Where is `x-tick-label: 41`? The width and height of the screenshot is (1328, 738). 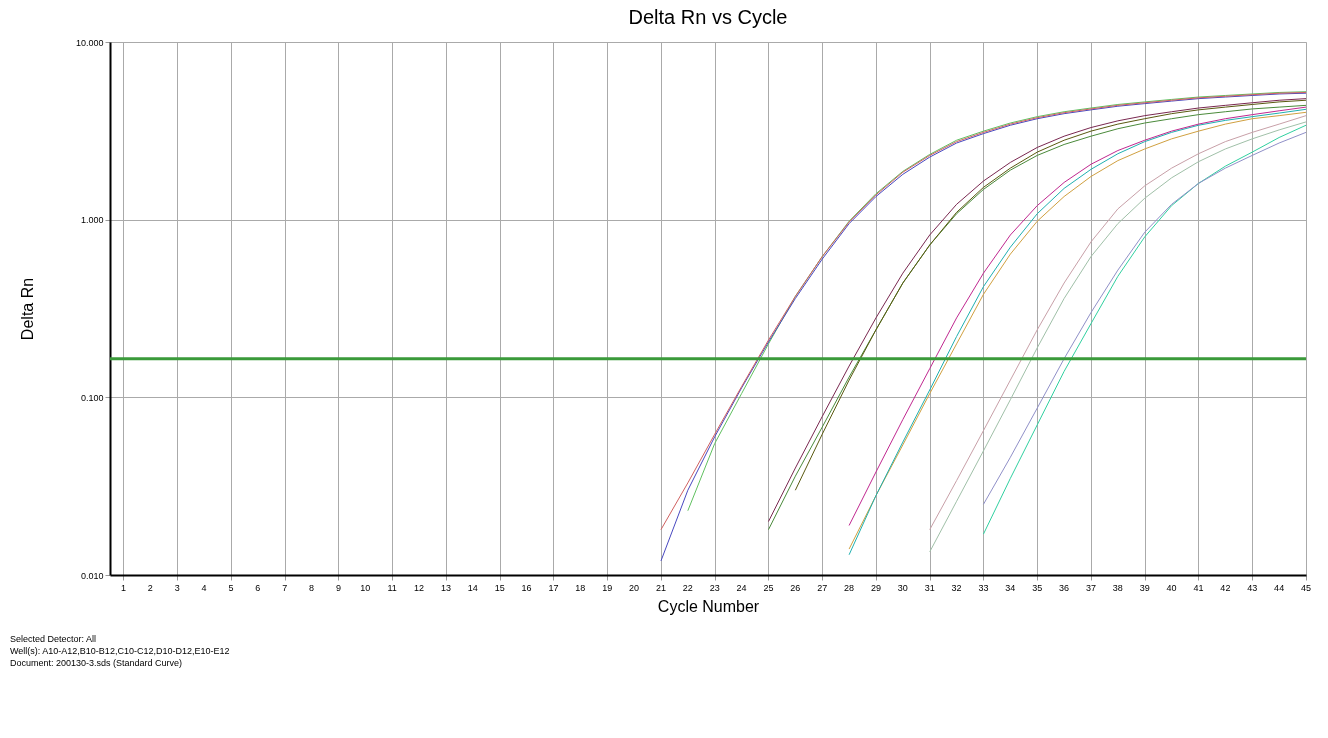
x-tick-label: 41 is located at coordinates (1198, 588).